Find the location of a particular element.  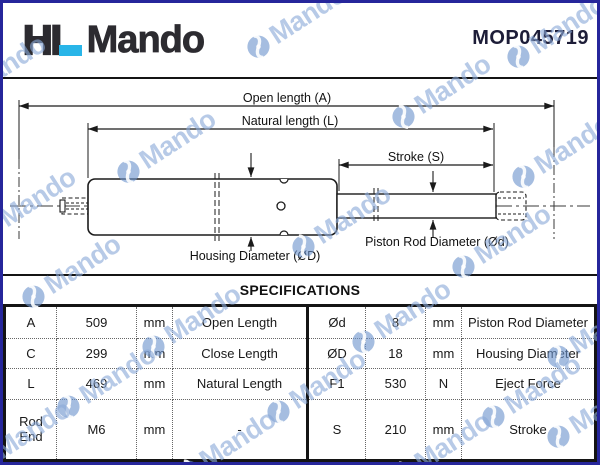

spec-title-band: SPECIFICATIONS is located at coordinates (300, 290).